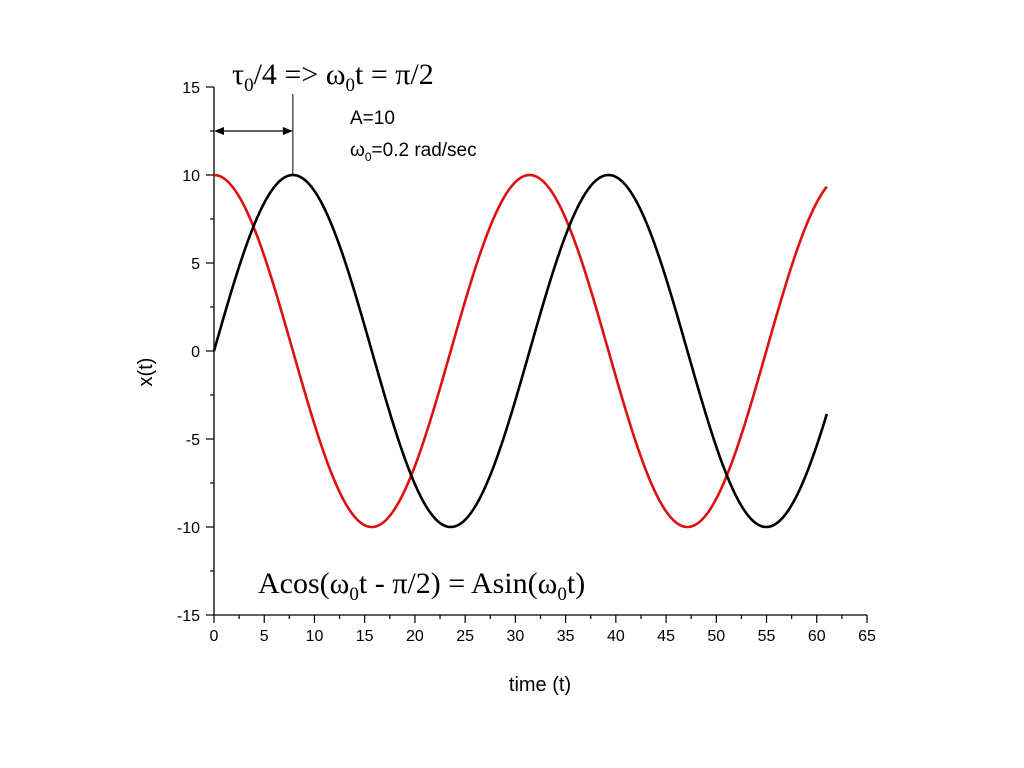  What do you see at coordinates (415, 636) in the screenshot?
I see `x-tick-label: 20` at bounding box center [415, 636].